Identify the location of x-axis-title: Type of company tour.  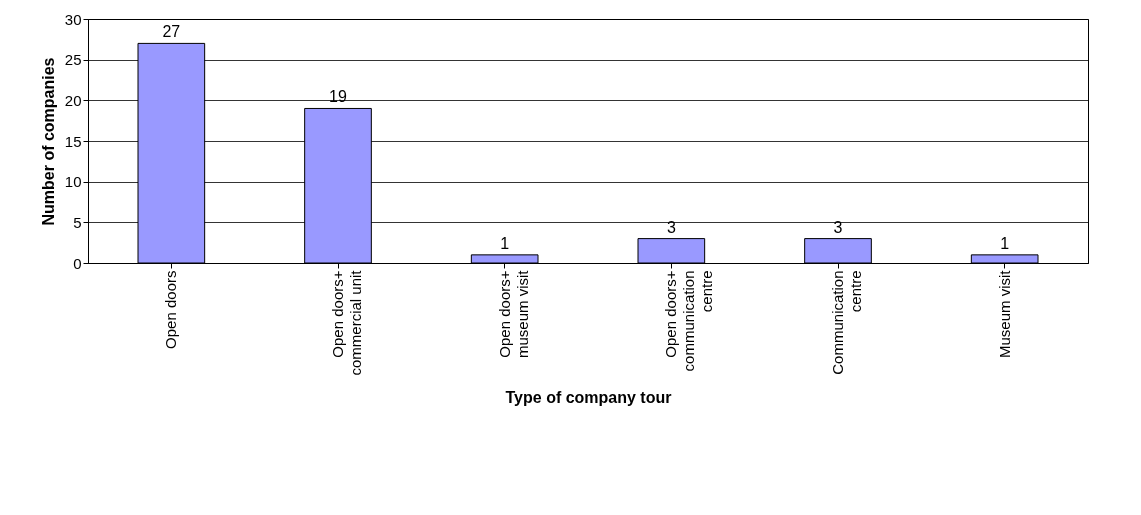
(588, 397).